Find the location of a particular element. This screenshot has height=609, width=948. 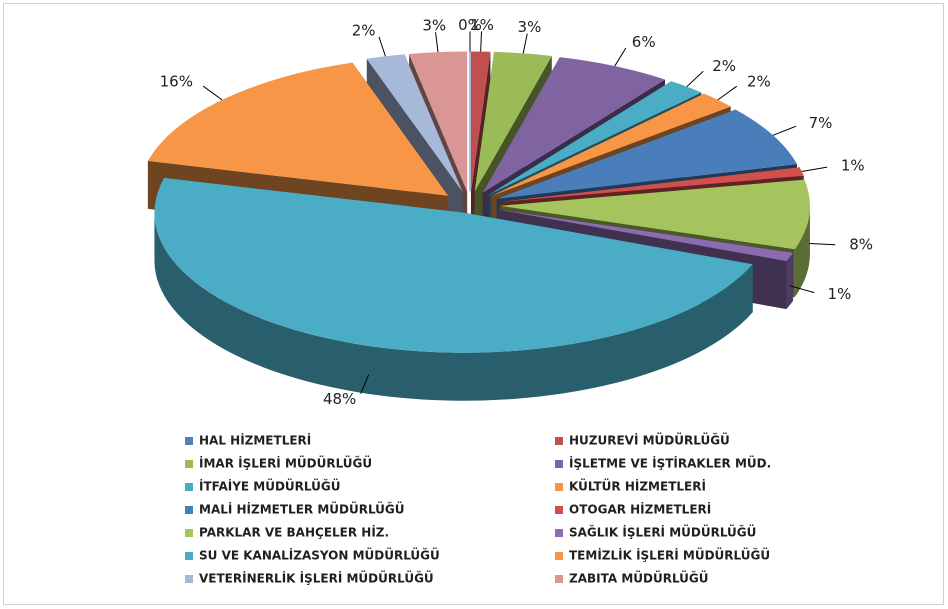

legend-label: HAL HİZMETLERİ is located at coordinates (255, 440).